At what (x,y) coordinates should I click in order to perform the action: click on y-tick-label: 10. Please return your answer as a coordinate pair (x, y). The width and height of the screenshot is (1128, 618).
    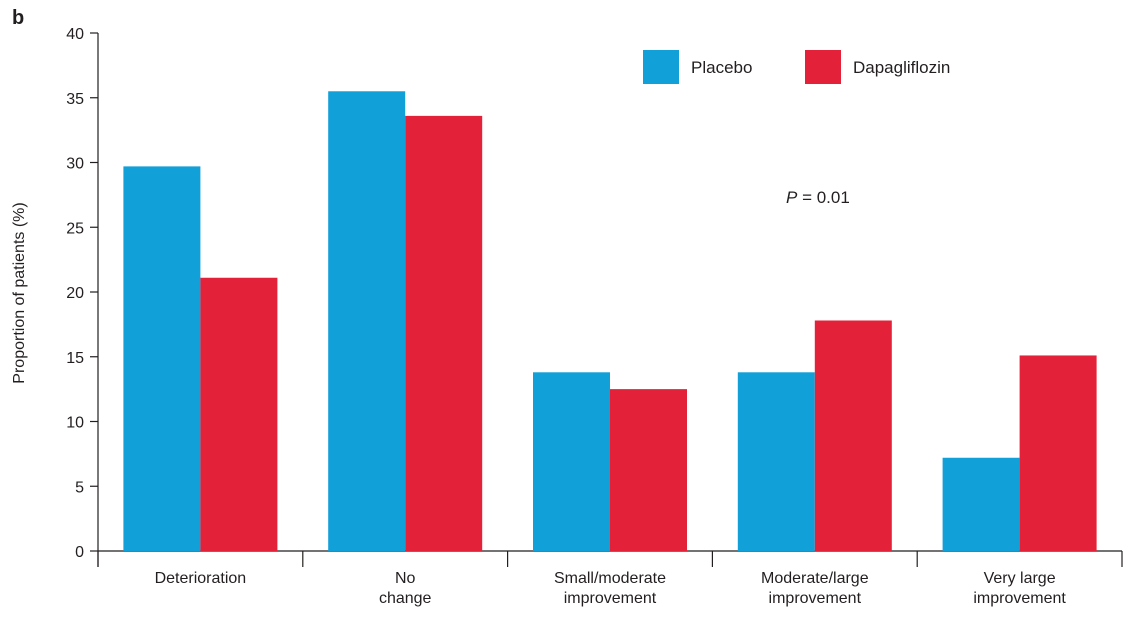
    Looking at the image, I should click on (75, 423).